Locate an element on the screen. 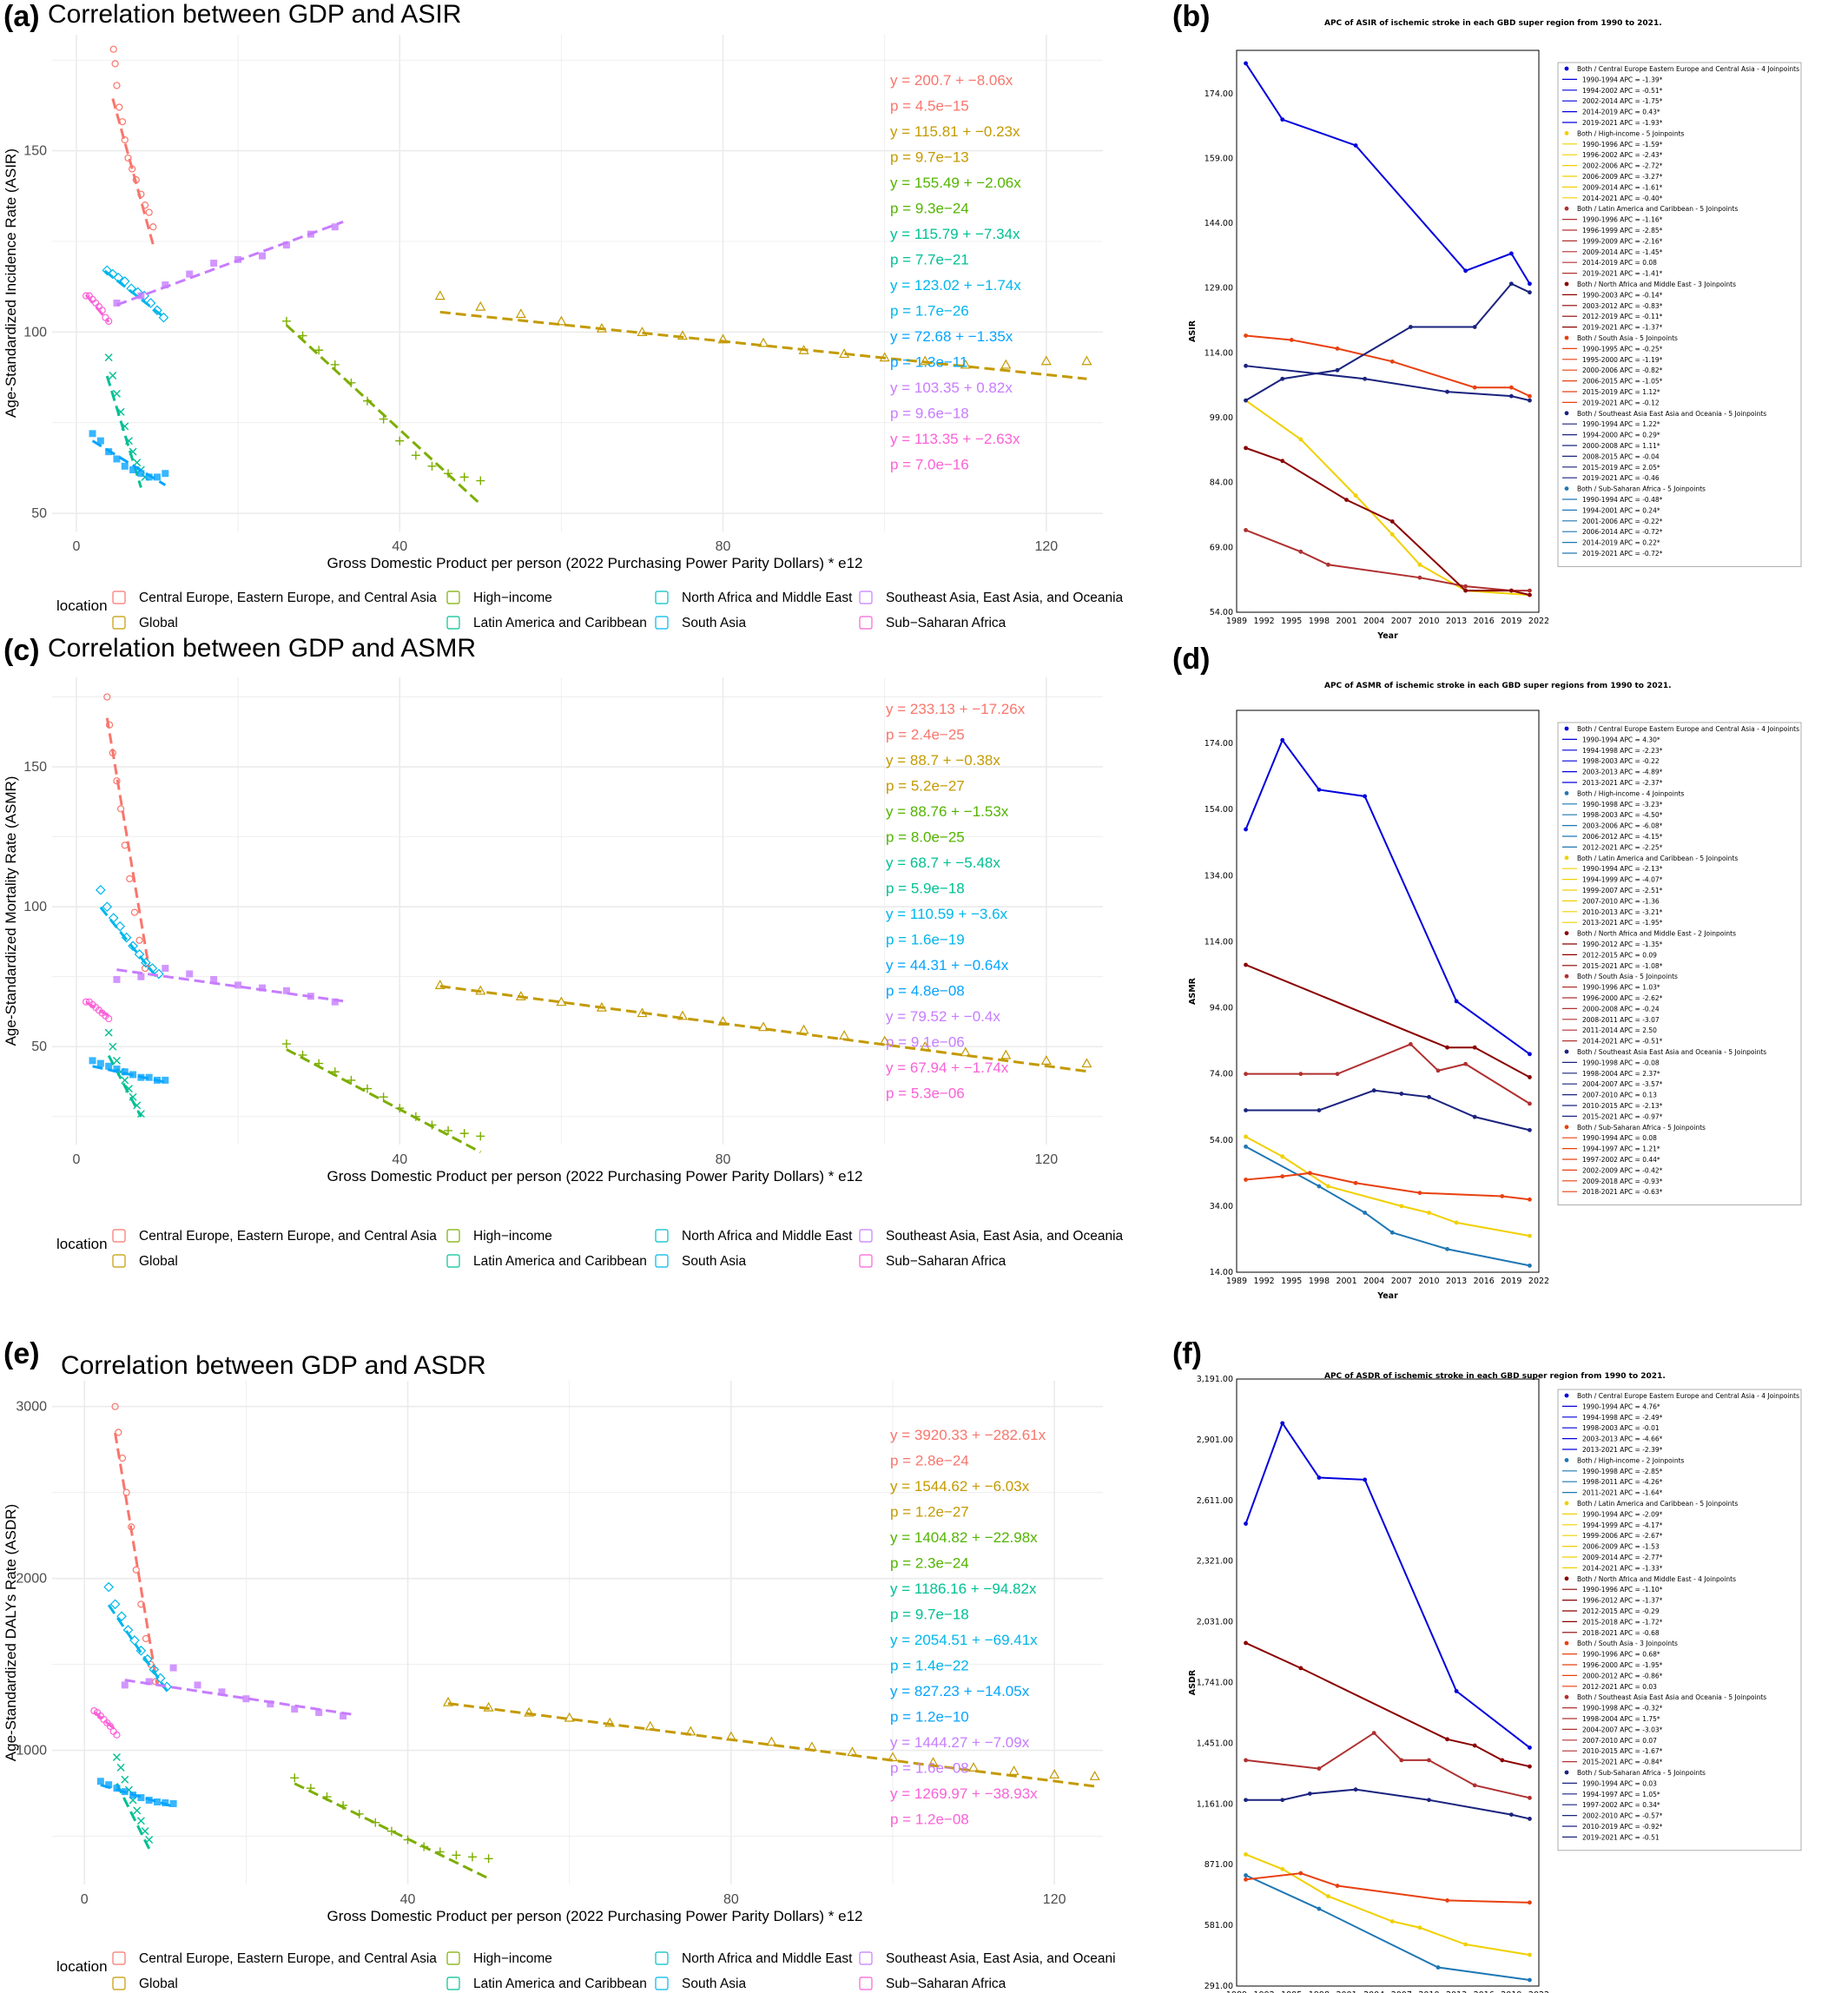 This screenshot has height=1993, width=1848. legend-label: North Africa and Middle East is located at coordinates (768, 1958).